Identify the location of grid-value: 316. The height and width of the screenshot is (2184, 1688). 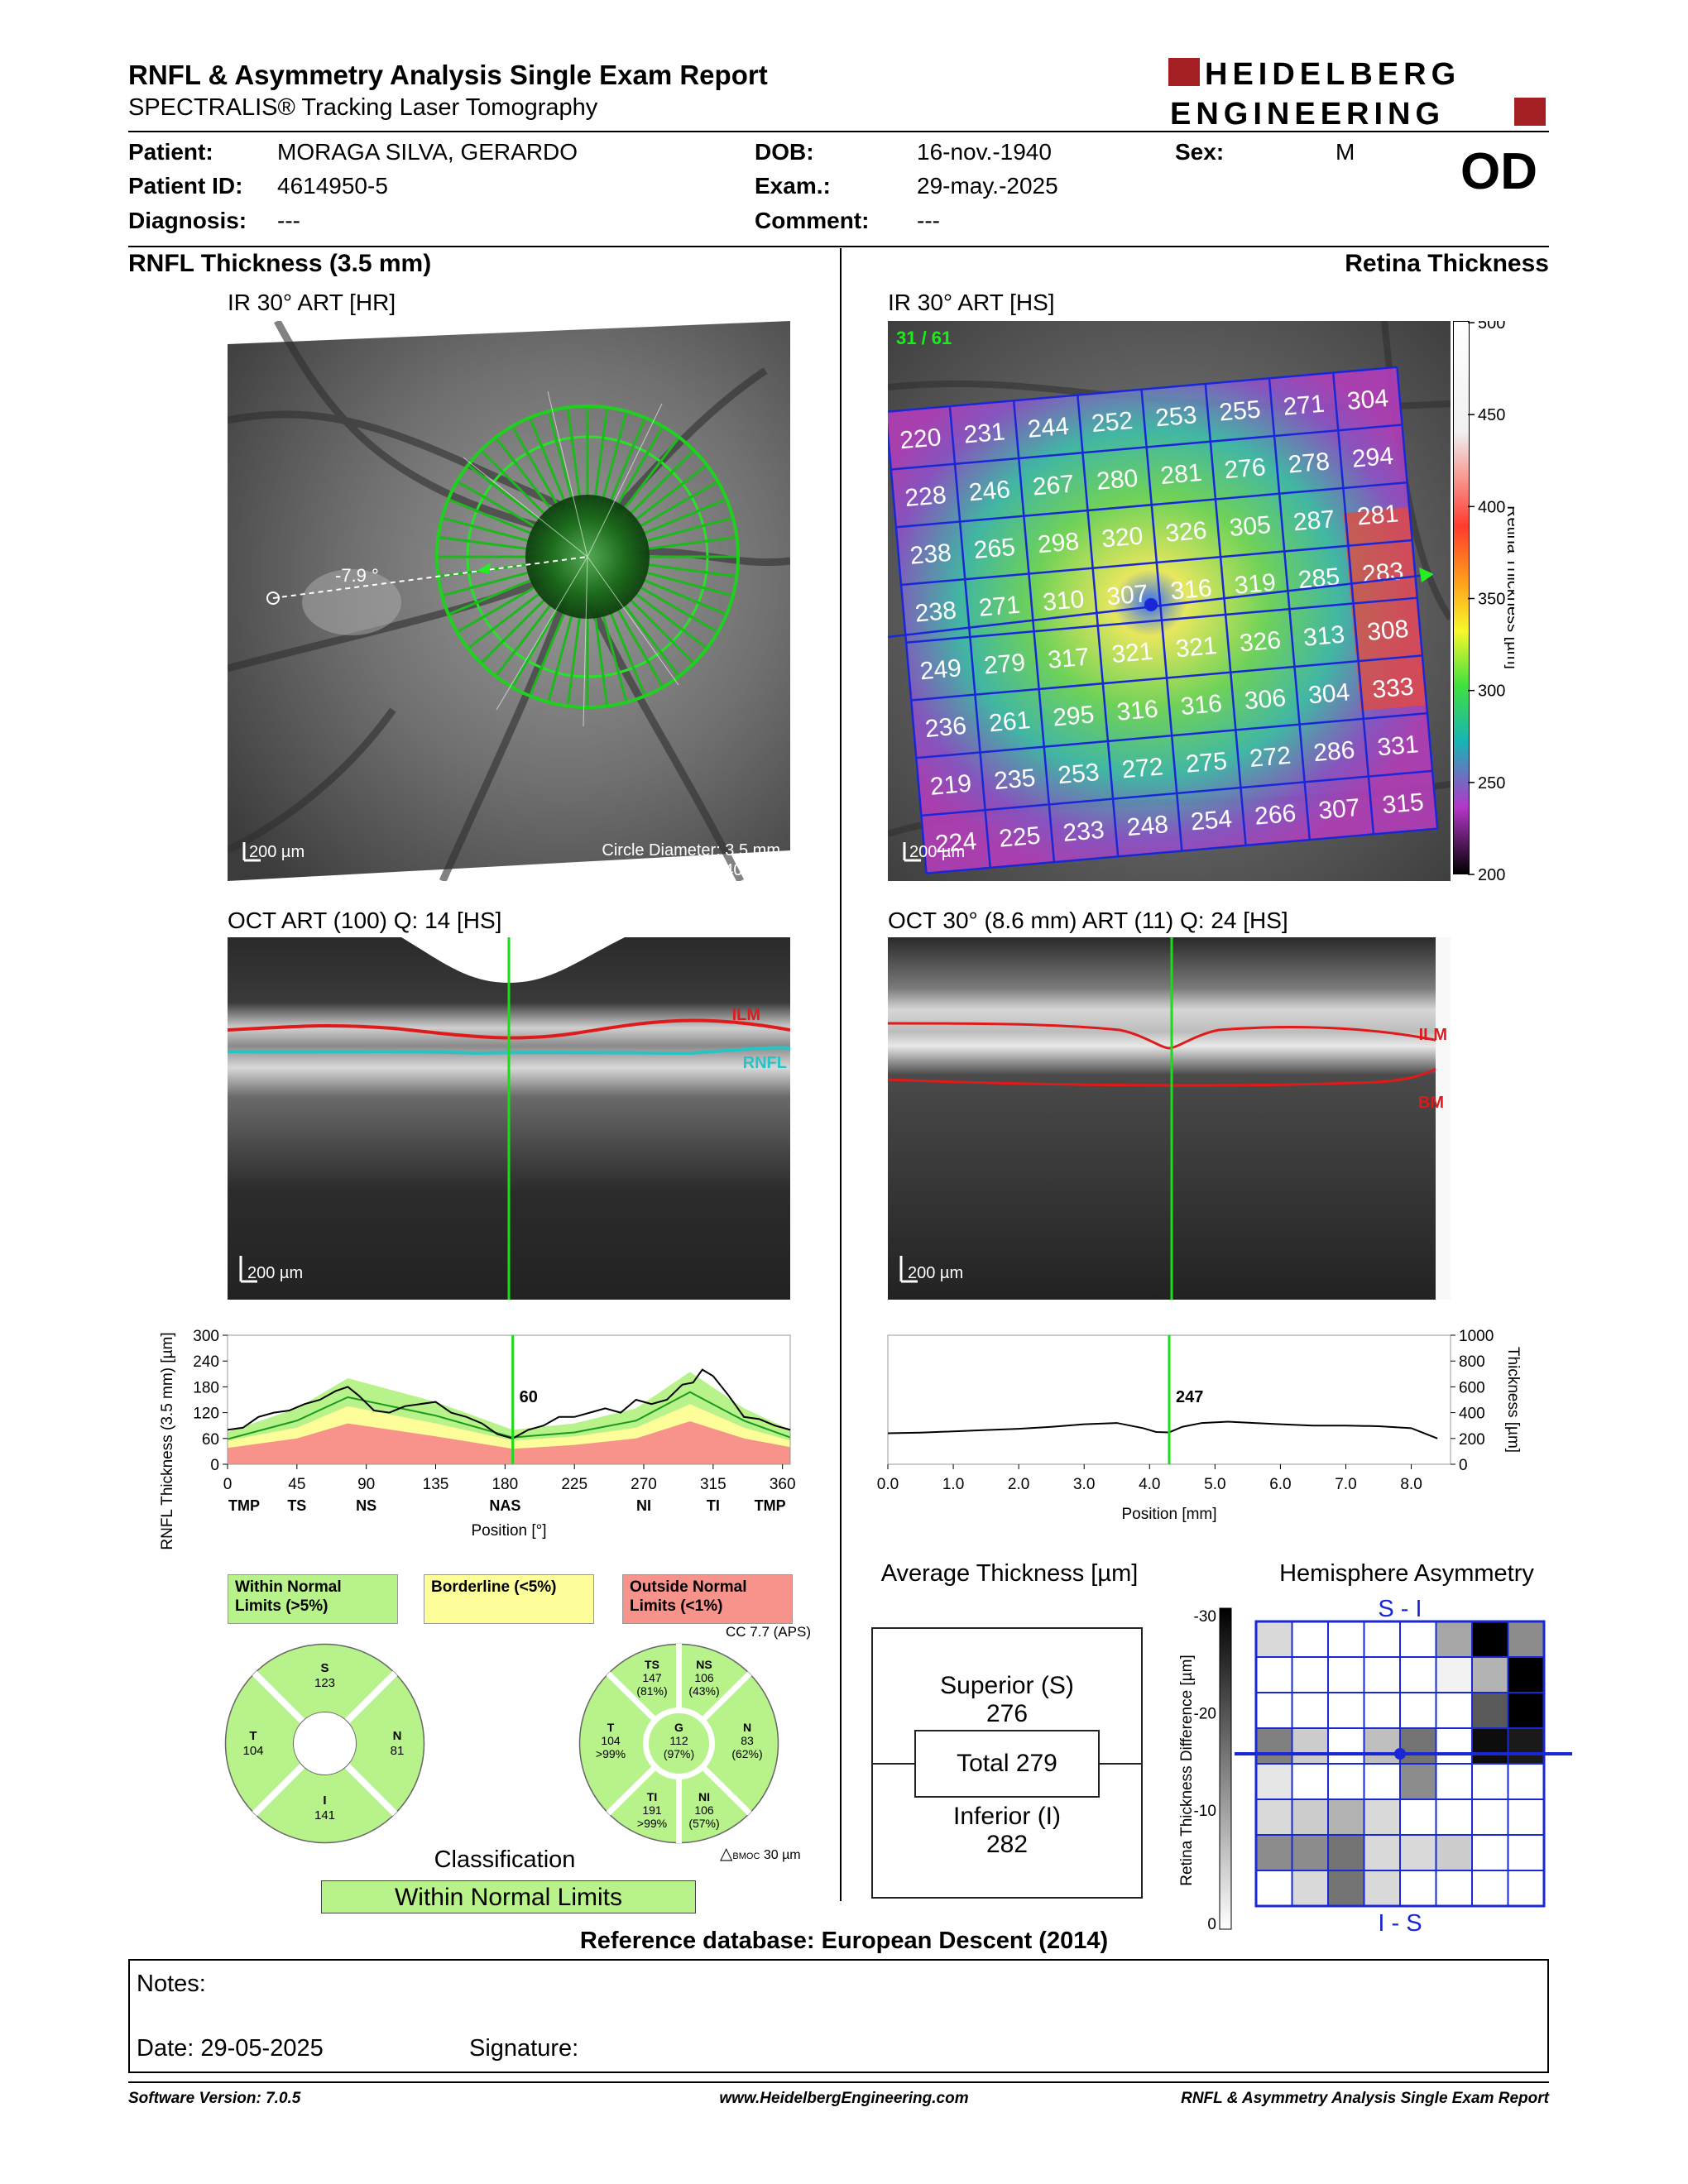
(1137, 711).